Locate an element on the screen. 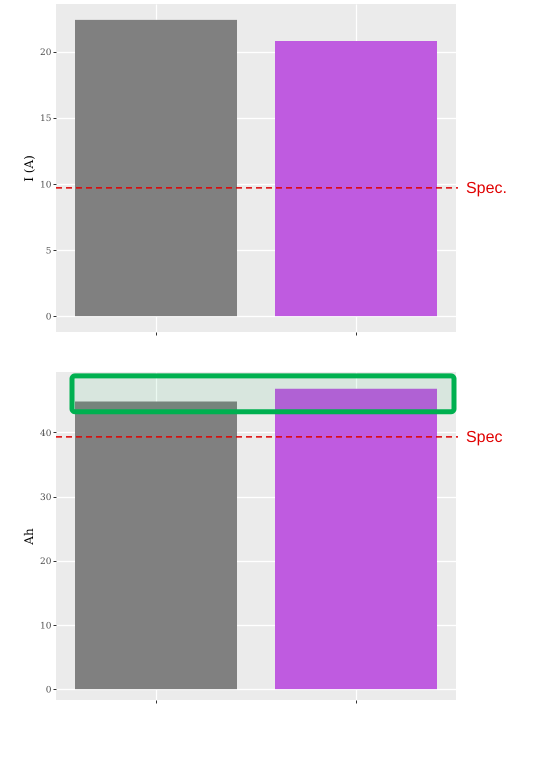  y-axis-title: Ah is located at coordinates (29, 537).